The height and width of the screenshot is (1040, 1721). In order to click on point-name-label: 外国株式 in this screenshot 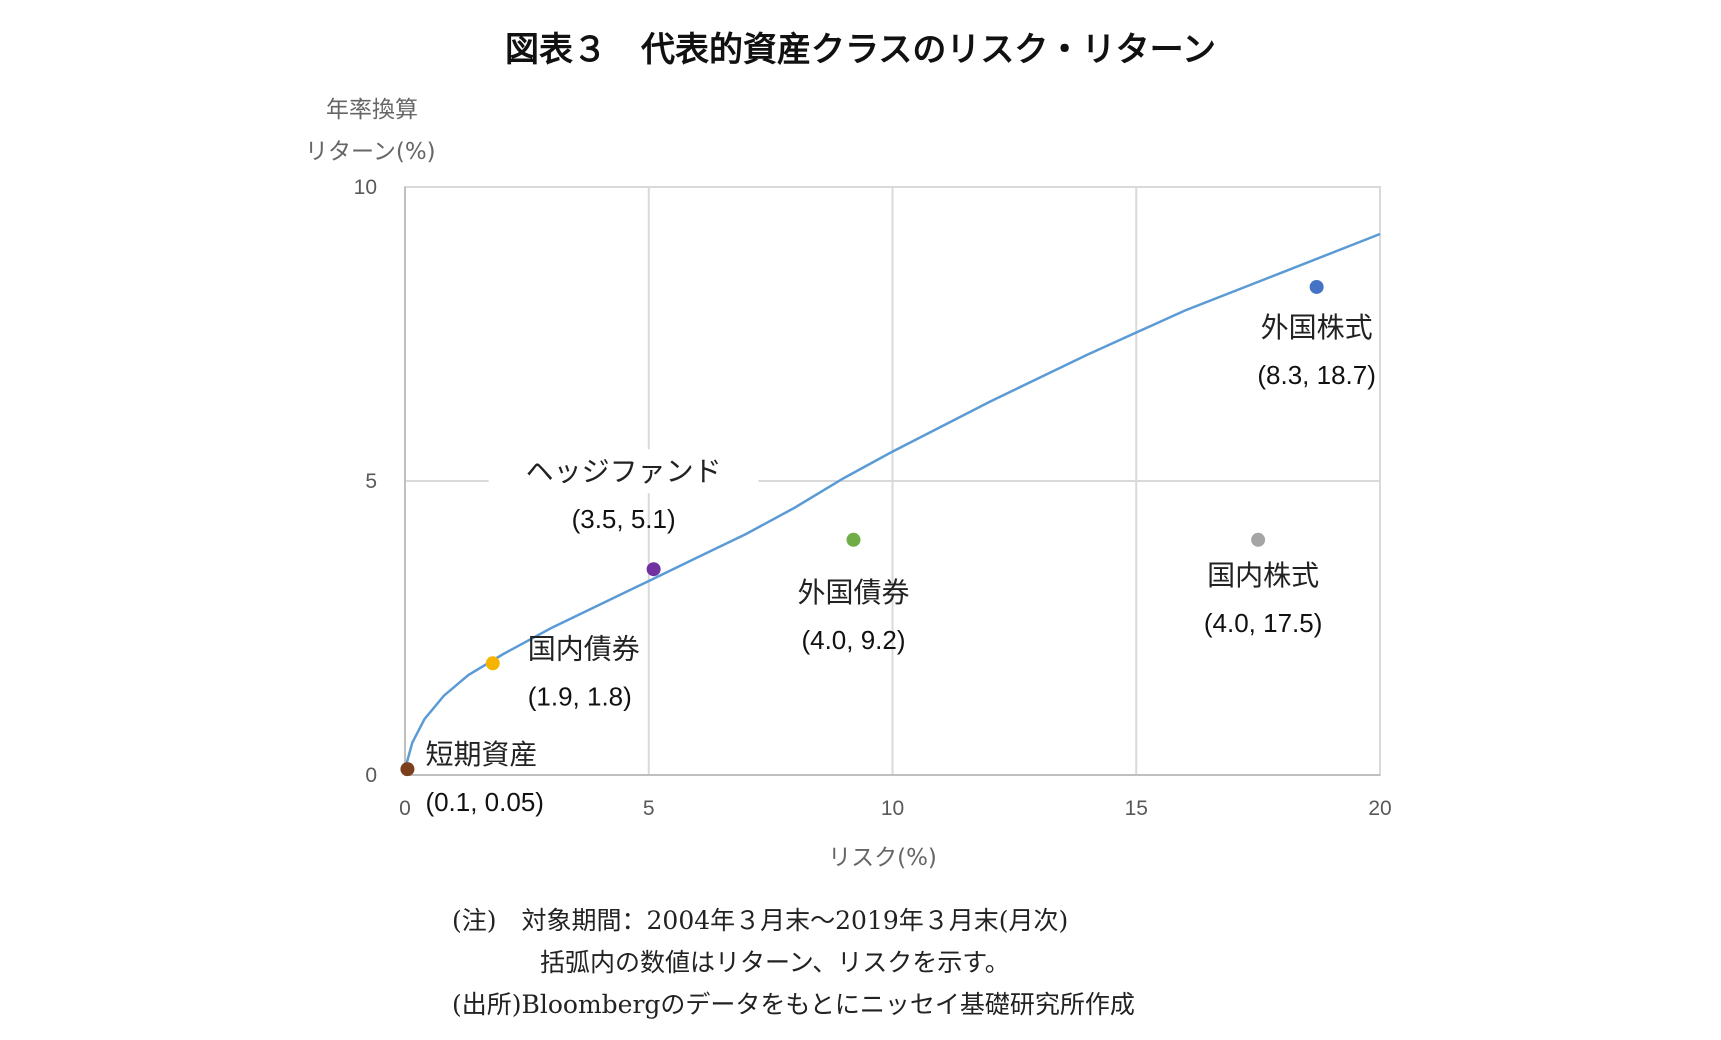, I will do `click(1317, 327)`.